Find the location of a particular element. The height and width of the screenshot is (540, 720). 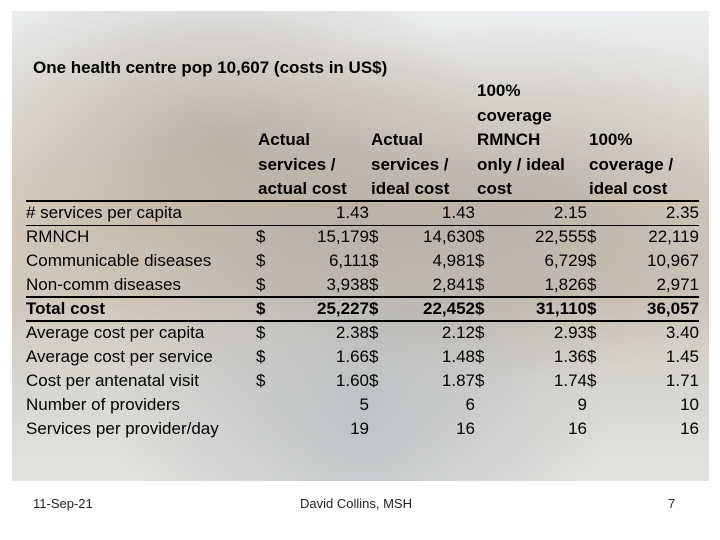

cell-value: 10 is located at coordinates (689, 404).